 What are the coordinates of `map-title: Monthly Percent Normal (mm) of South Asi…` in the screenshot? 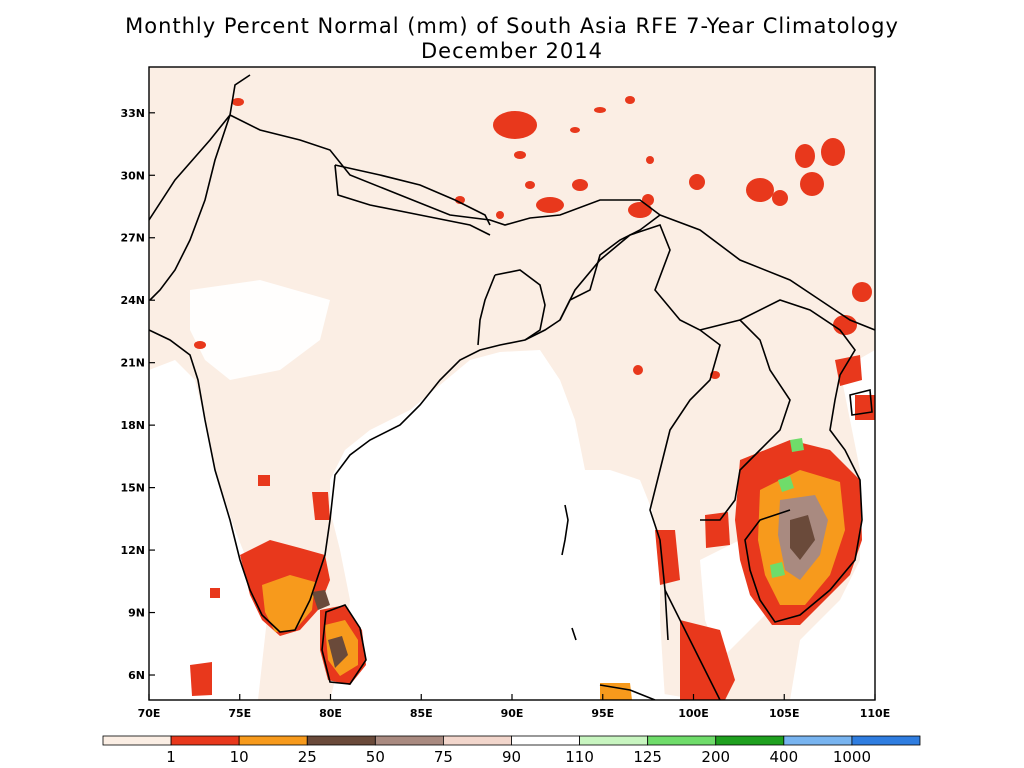 It's located at (512, 26).